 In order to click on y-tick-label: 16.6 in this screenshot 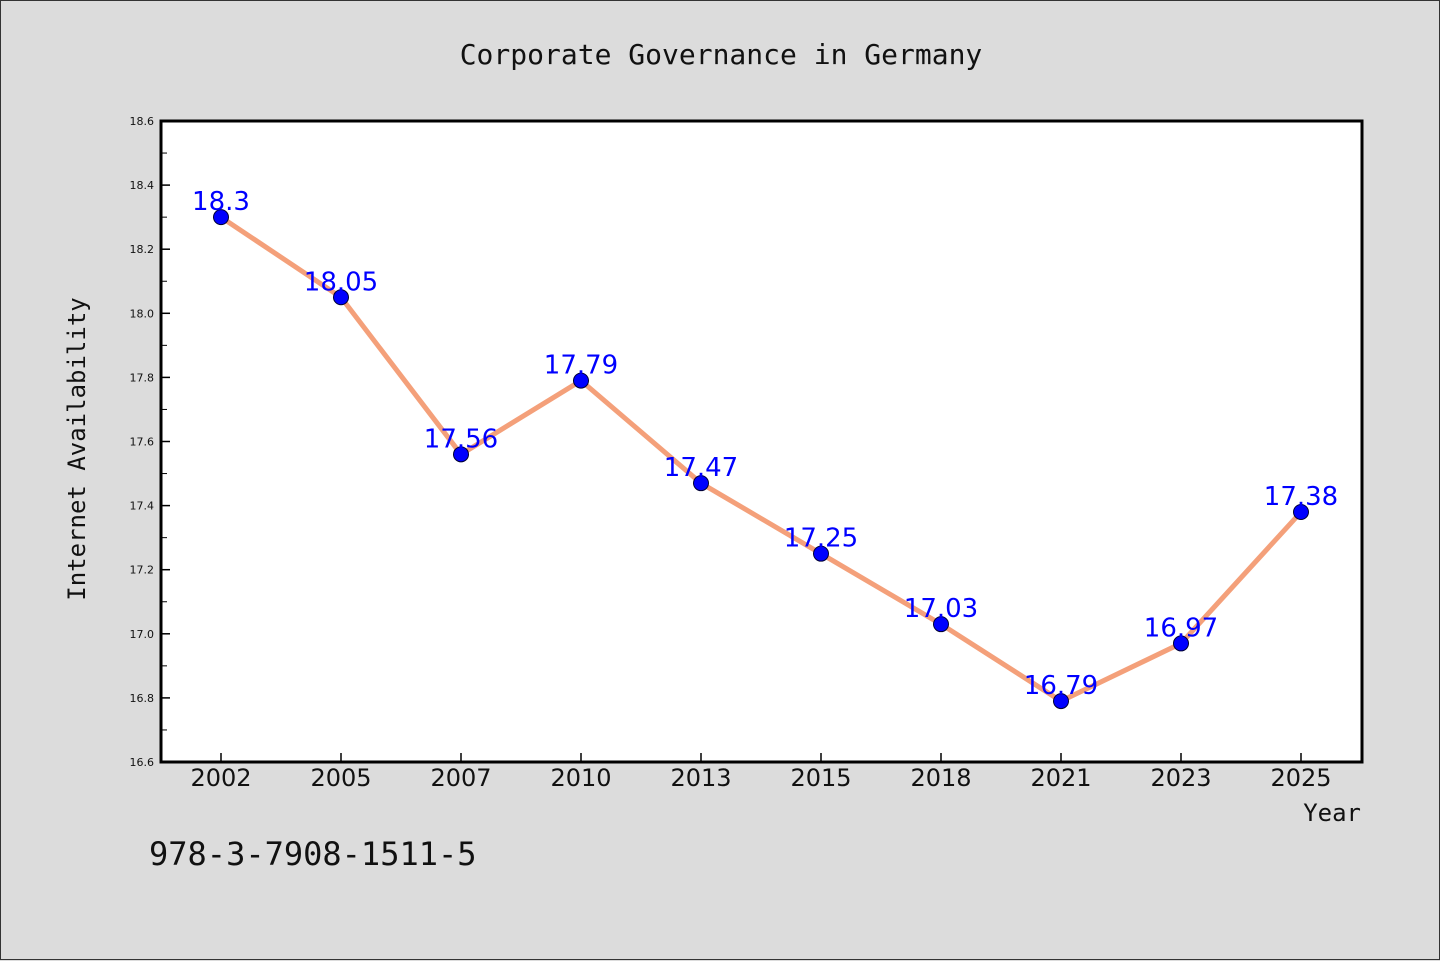, I will do `click(142, 762)`.